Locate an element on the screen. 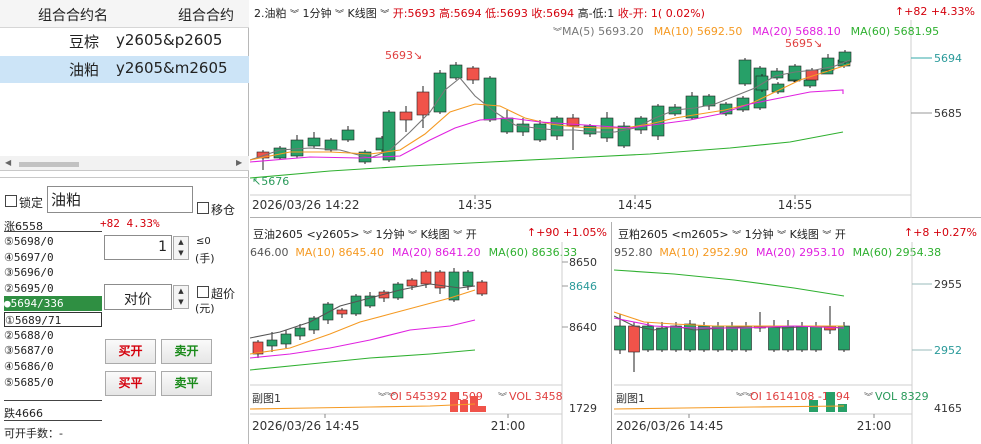 The width and height of the screenshot is (981, 444). scroll-left-icon: ◀ is located at coordinates (8, 162).